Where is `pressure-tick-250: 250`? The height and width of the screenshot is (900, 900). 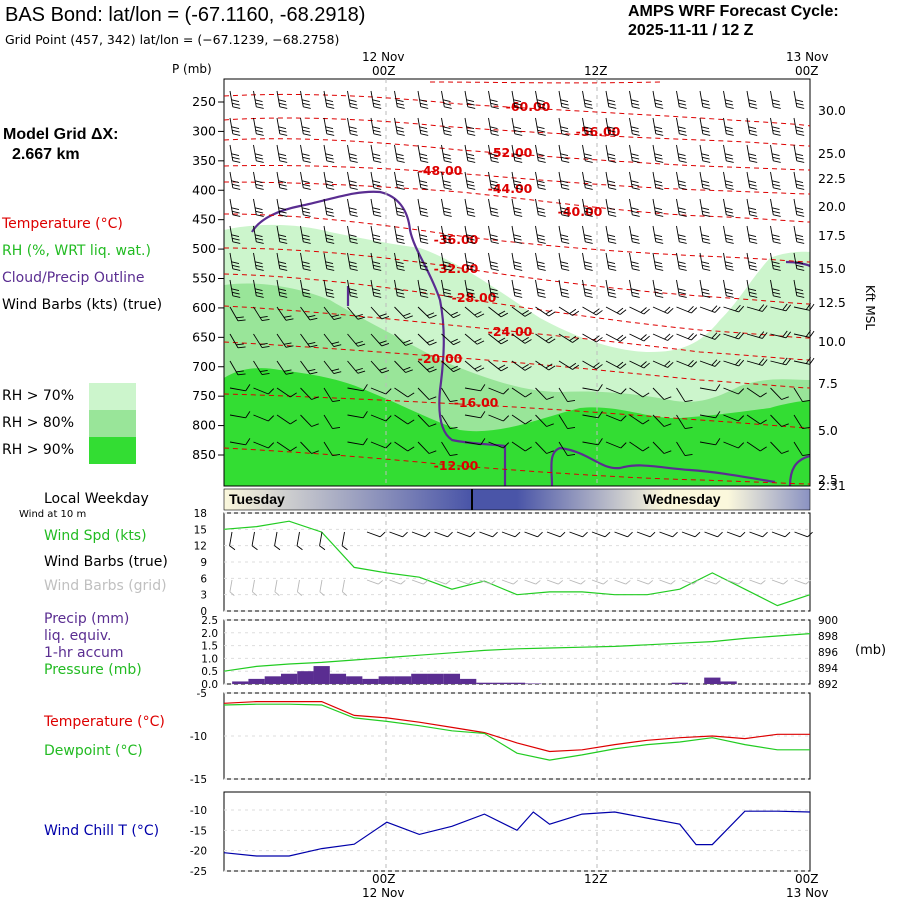 pressure-tick-250: 250 is located at coordinates (204, 101).